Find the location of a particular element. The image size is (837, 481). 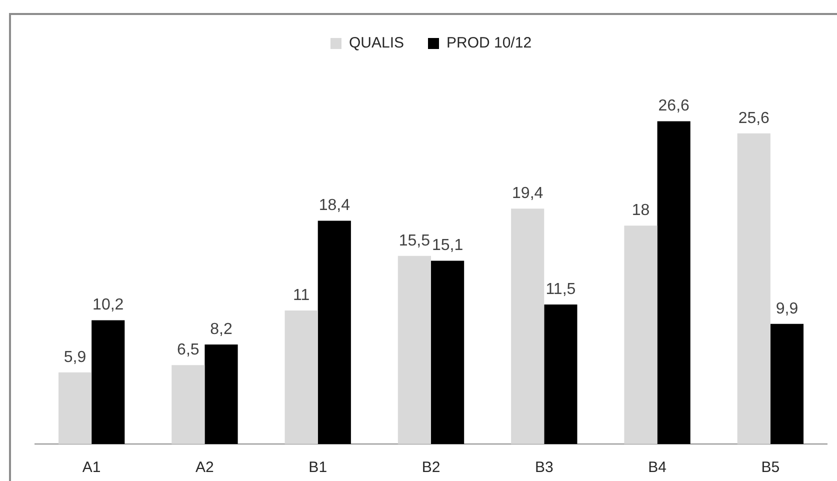

legend-label: QUALIS is located at coordinates (376, 43).